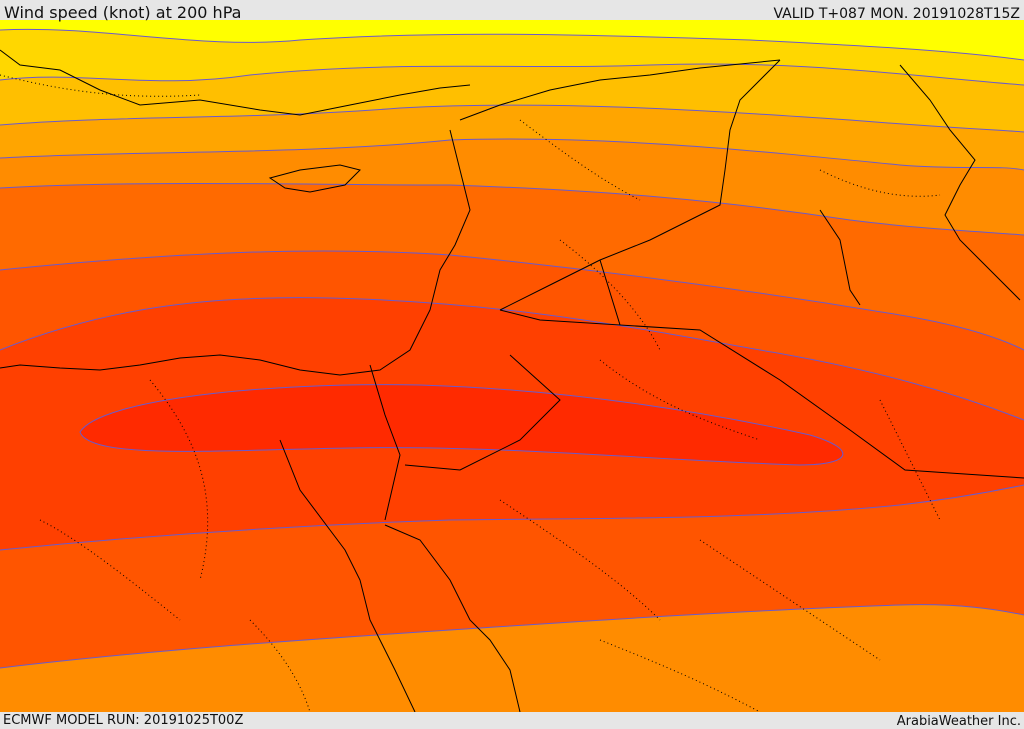  What do you see at coordinates (347, 575) in the screenshot?
I see `gulf-of-suez` at bounding box center [347, 575].